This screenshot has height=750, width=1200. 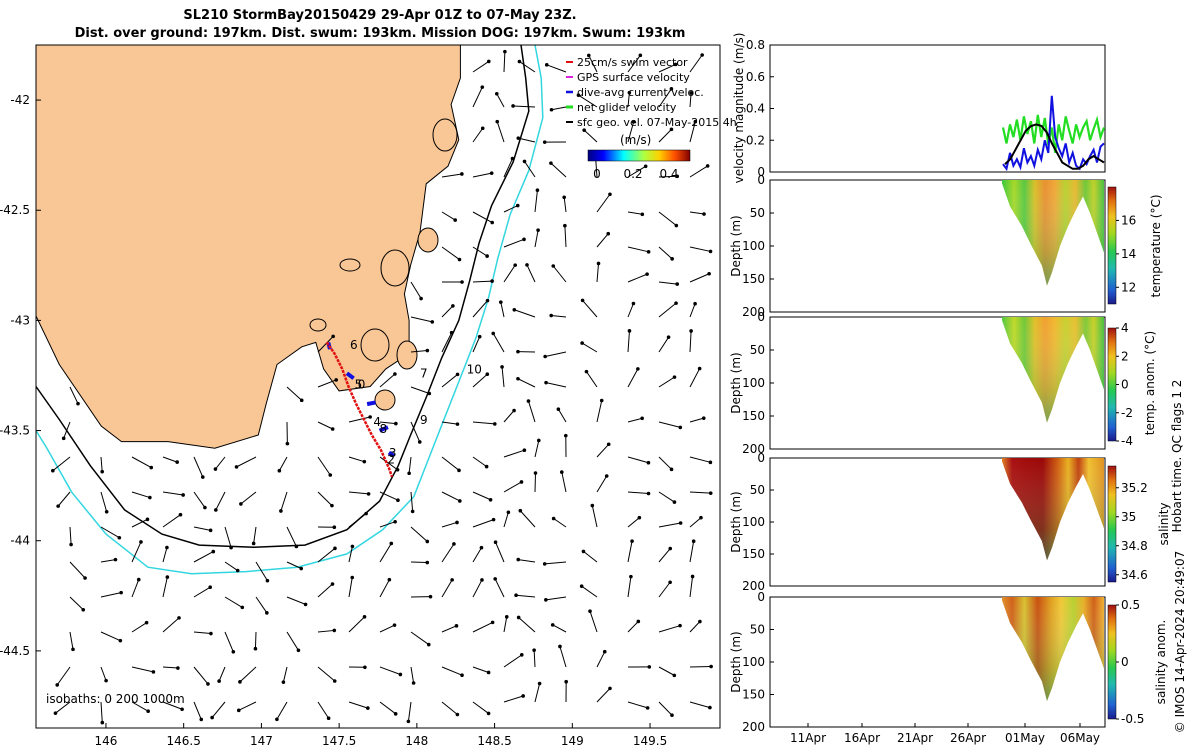 I want to click on date-tick-label: 01May, so click(x=1025, y=738).